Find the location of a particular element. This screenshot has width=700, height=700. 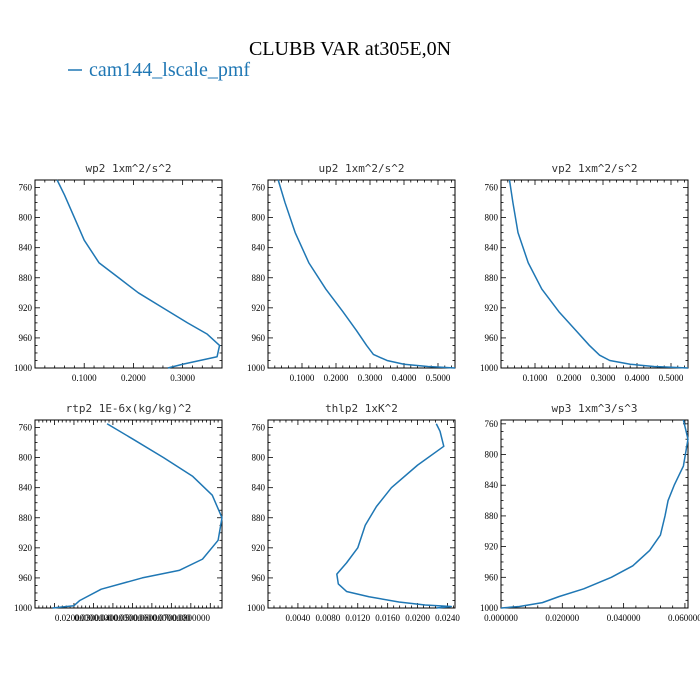

x-tick-label: 0.060000 is located at coordinates (684, 618).